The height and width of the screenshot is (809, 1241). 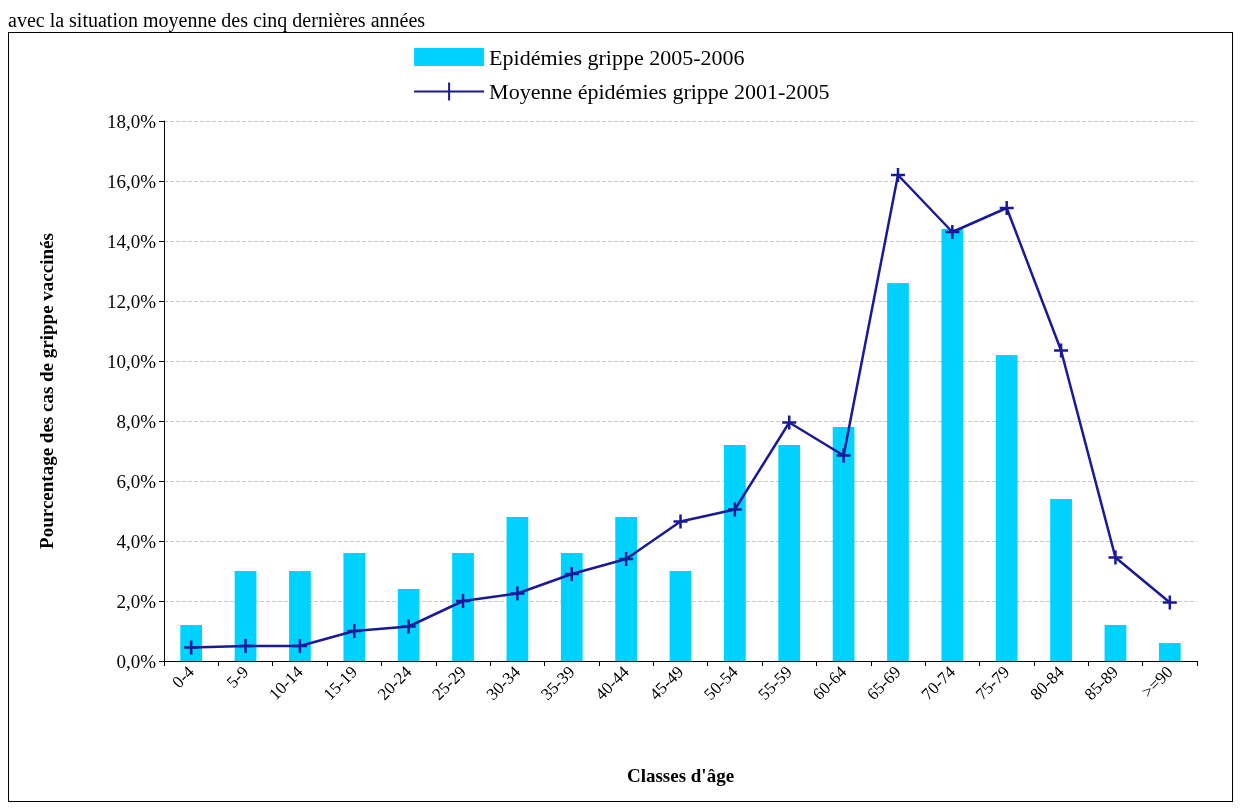 I want to click on y-tick-label: 4,0%, so click(x=136, y=541).